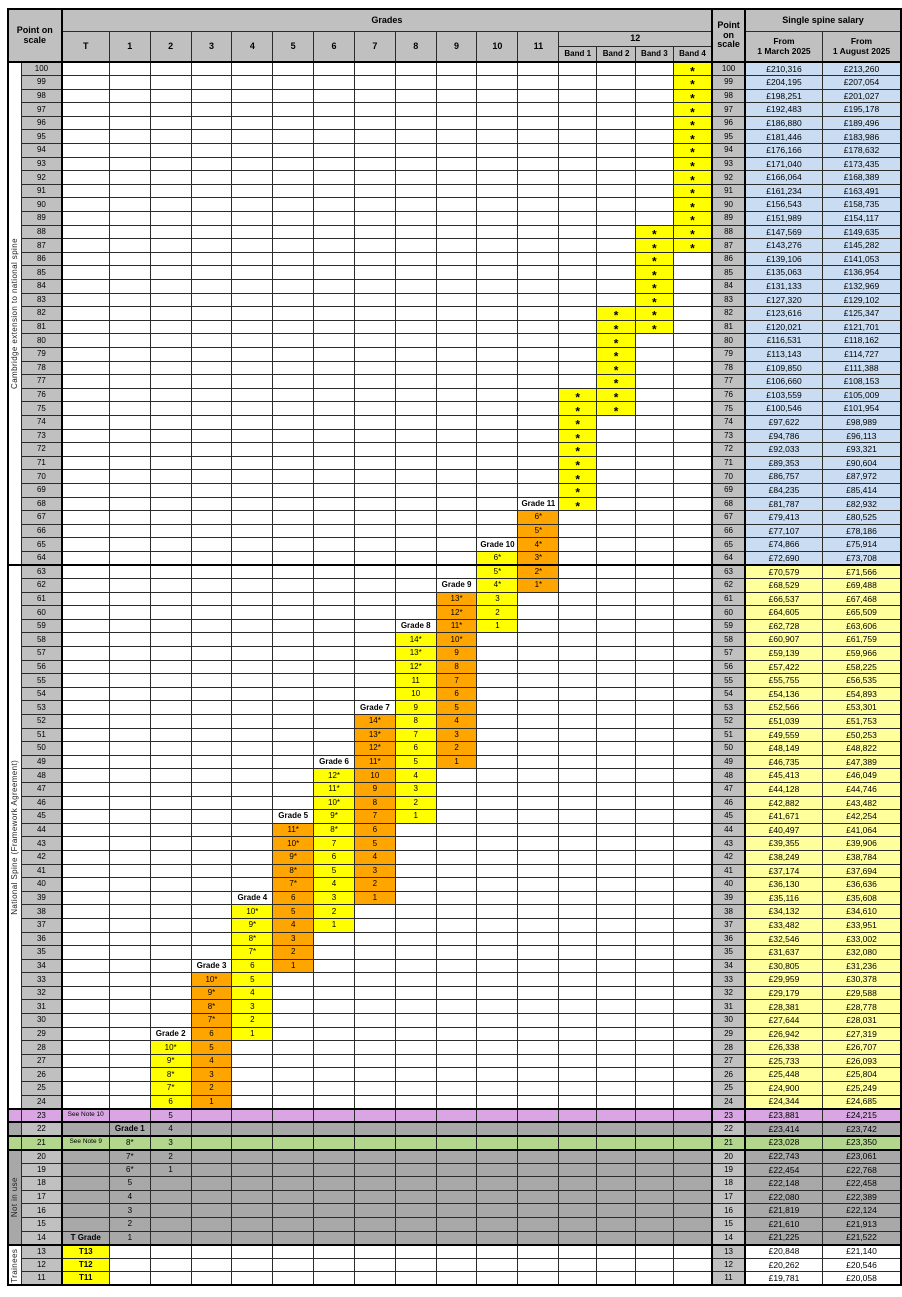 The width and height of the screenshot is (902, 1297). I want to click on cell-1-point-18: 5, so click(129, 1183).